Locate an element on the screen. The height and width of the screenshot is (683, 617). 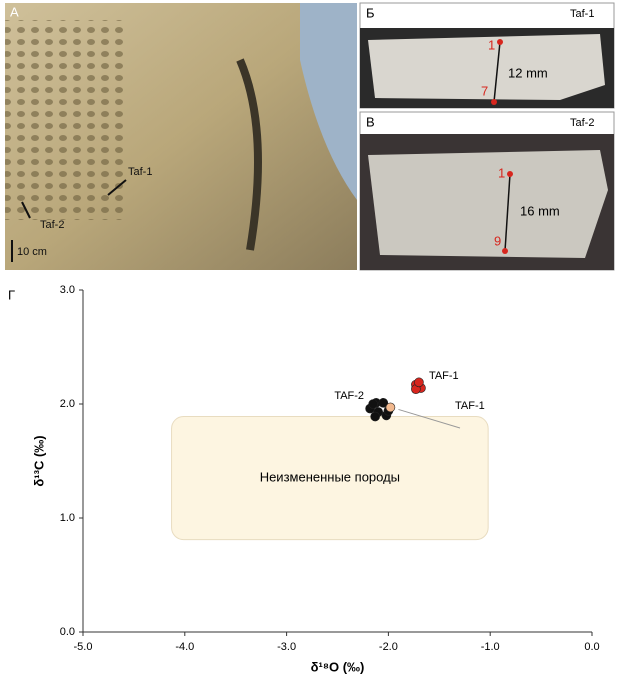
y-tick-label: 2.0 is located at coordinates (67, 404).